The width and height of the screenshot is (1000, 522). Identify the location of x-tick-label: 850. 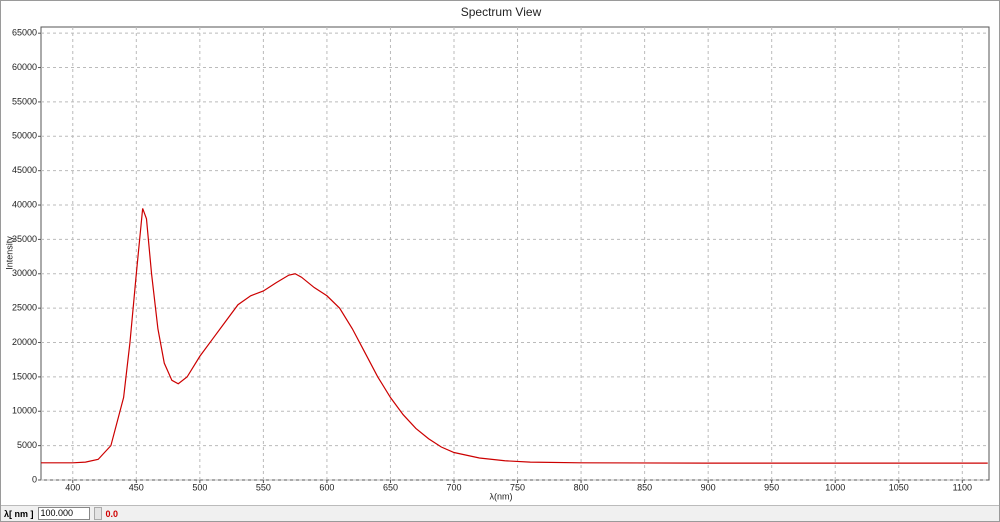
(644, 487).